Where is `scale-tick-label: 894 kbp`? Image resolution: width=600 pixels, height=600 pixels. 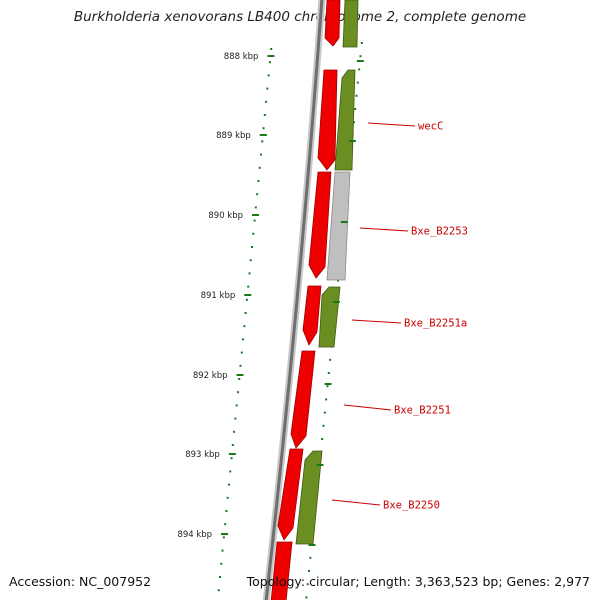
scale-tick-label: 894 kbp is located at coordinates (194, 535).